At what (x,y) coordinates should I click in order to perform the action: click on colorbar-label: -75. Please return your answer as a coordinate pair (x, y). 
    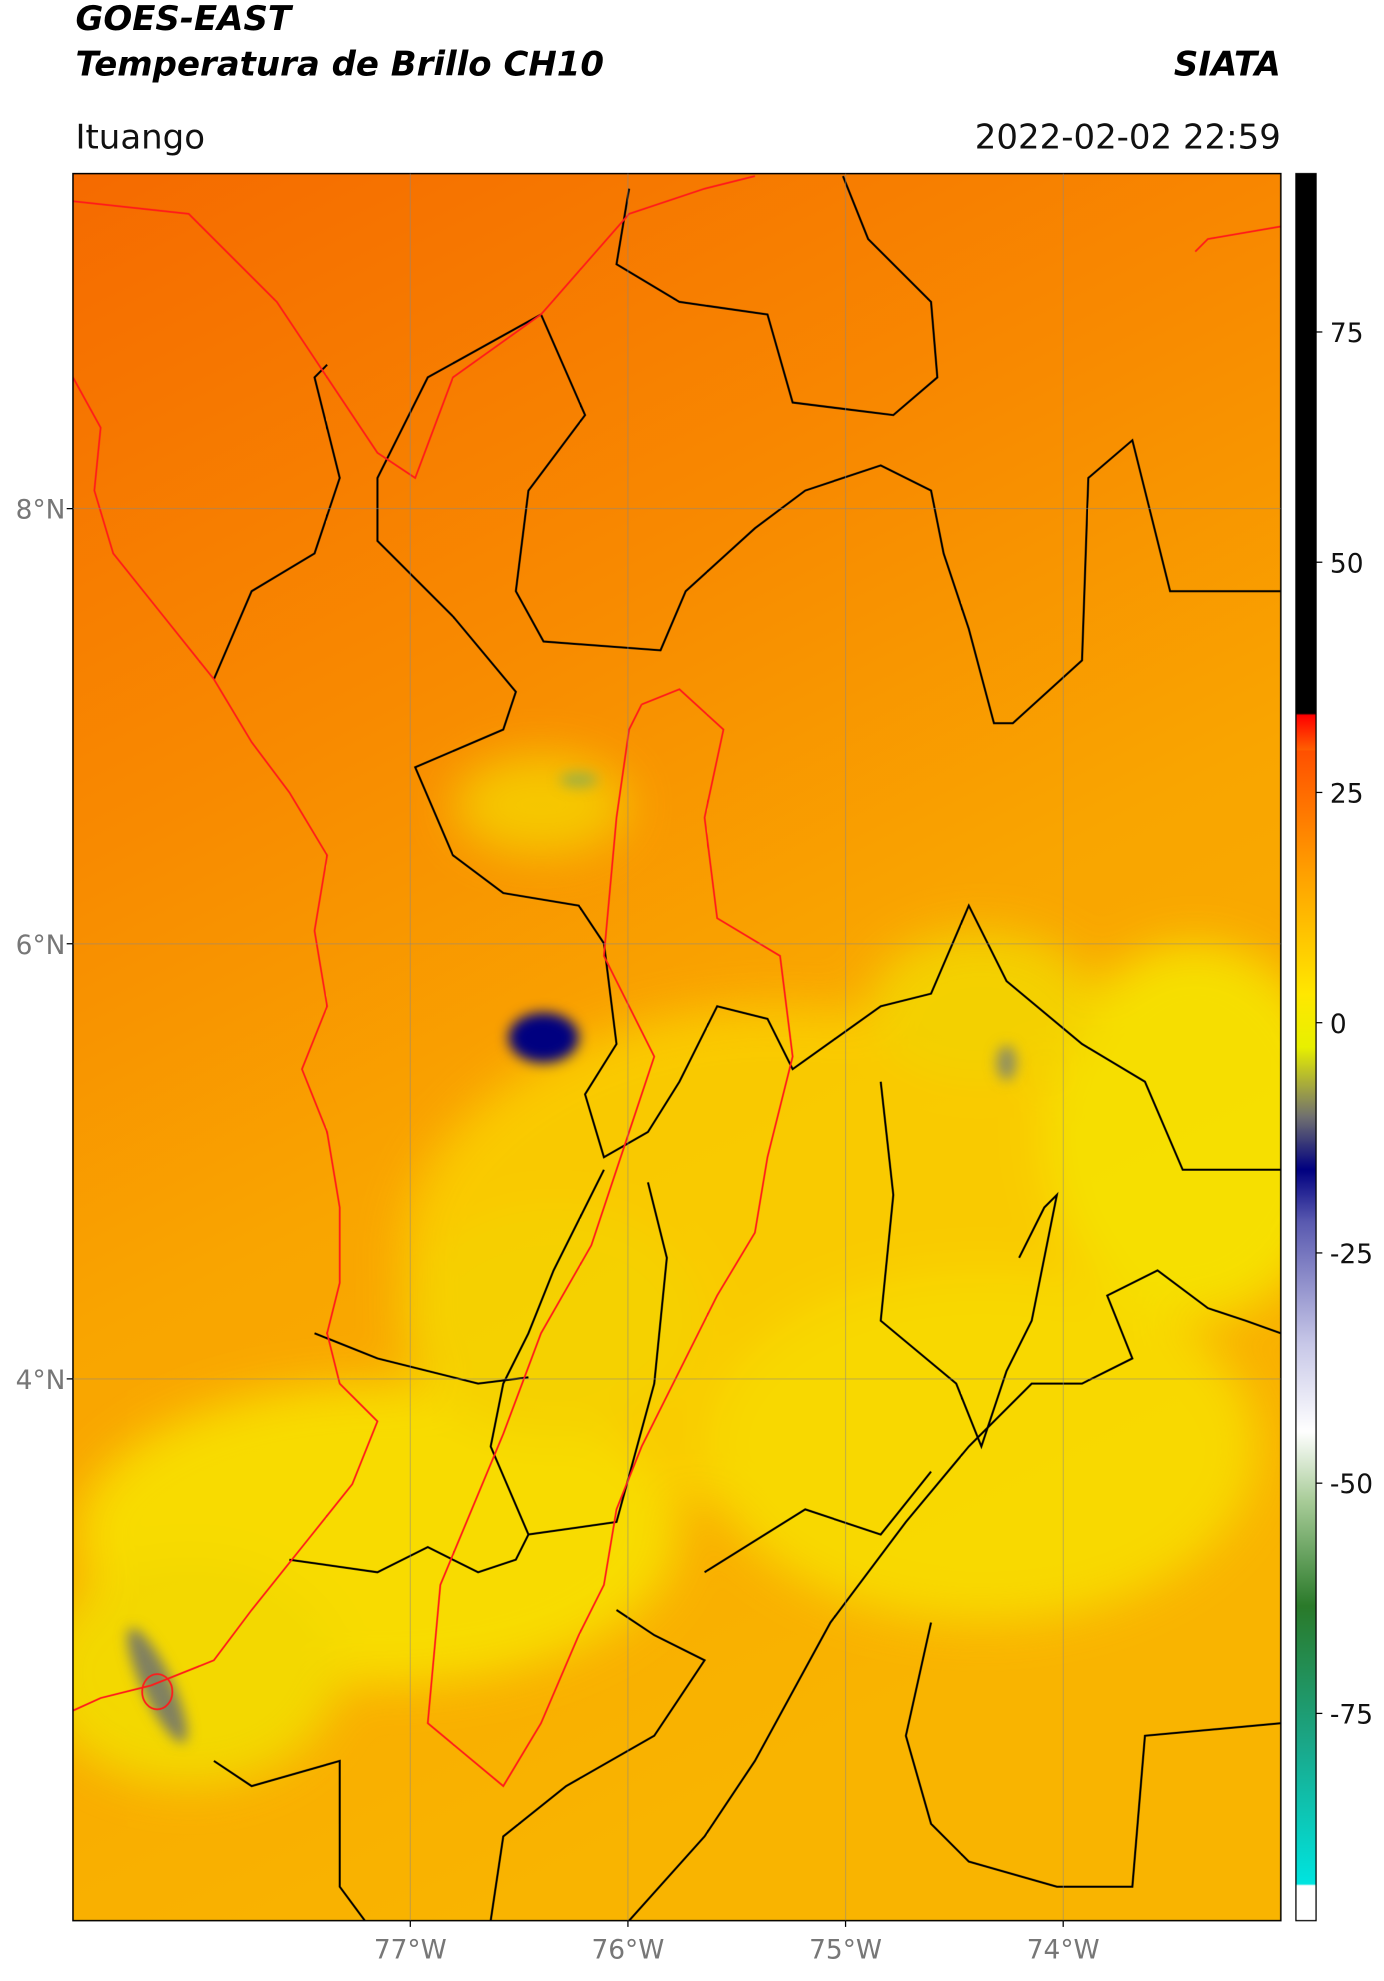
    Looking at the image, I should click on (1351, 1714).